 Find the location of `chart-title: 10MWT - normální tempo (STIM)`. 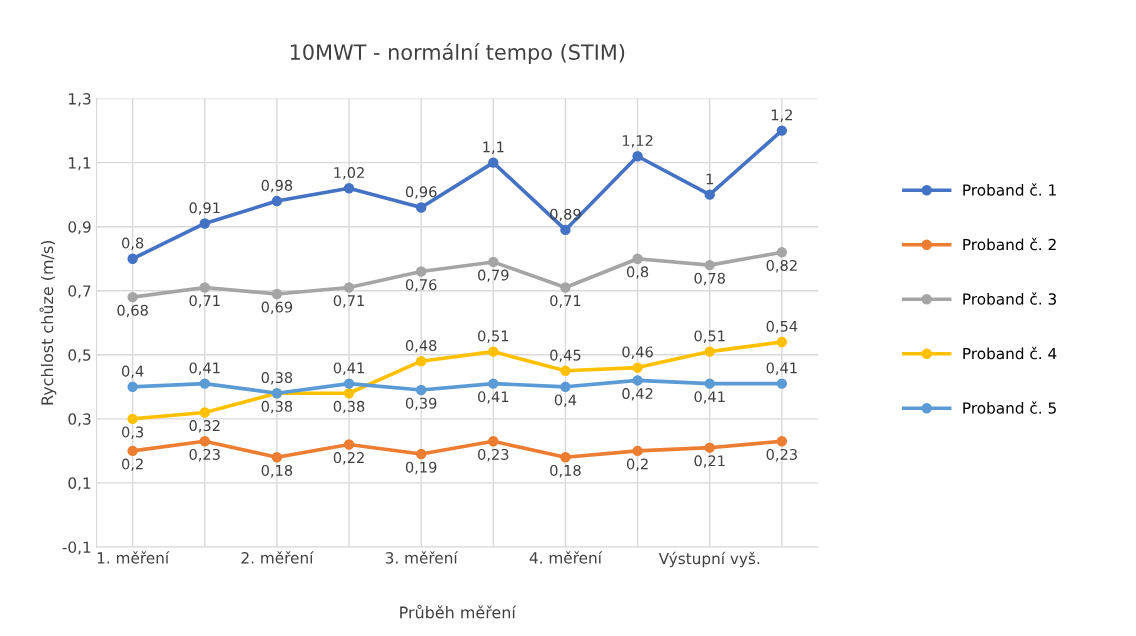

chart-title: 10MWT - normální tempo (STIM) is located at coordinates (457, 54).